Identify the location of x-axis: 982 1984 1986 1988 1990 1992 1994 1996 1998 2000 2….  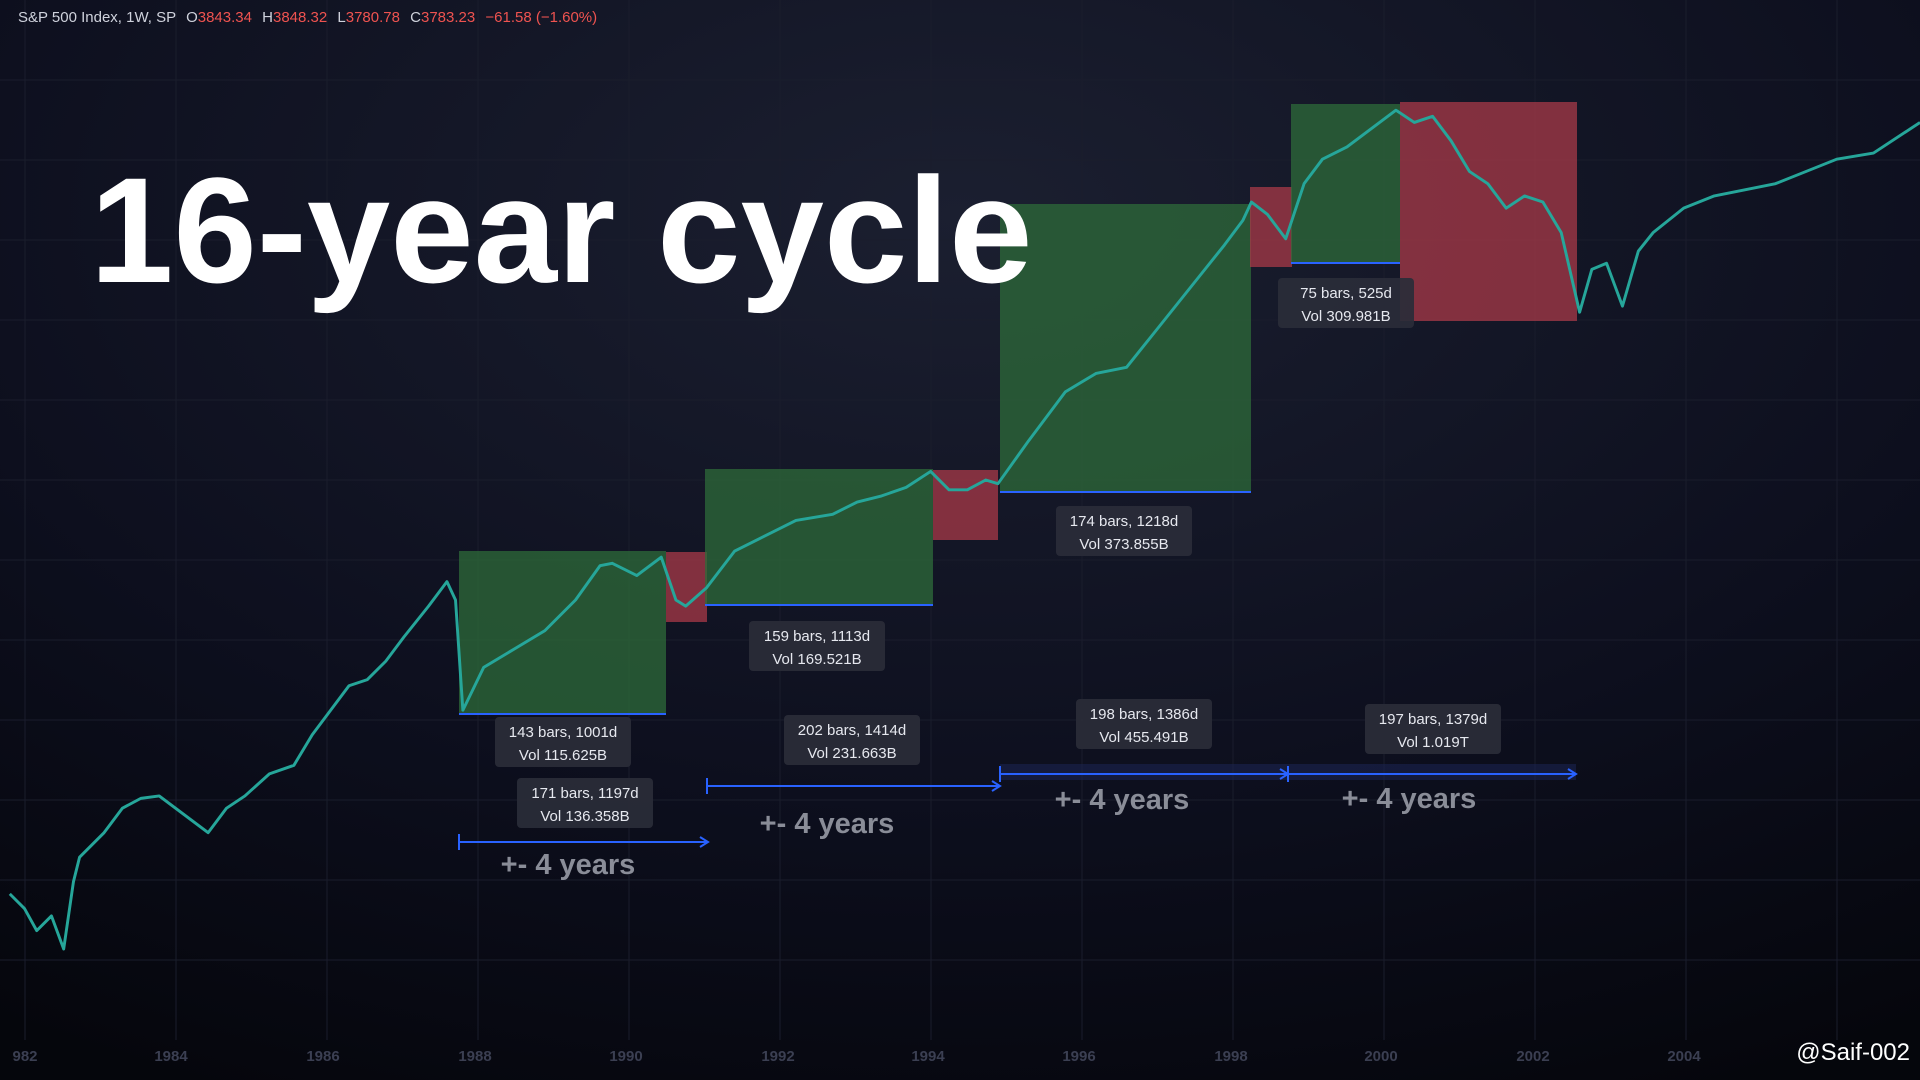
(856, 1056).